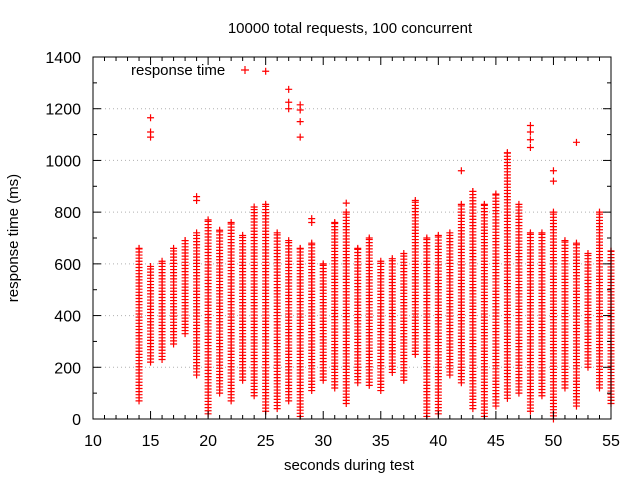 The image size is (640, 480). What do you see at coordinates (323, 441) in the screenshot?
I see `x-tick-label: 30` at bounding box center [323, 441].